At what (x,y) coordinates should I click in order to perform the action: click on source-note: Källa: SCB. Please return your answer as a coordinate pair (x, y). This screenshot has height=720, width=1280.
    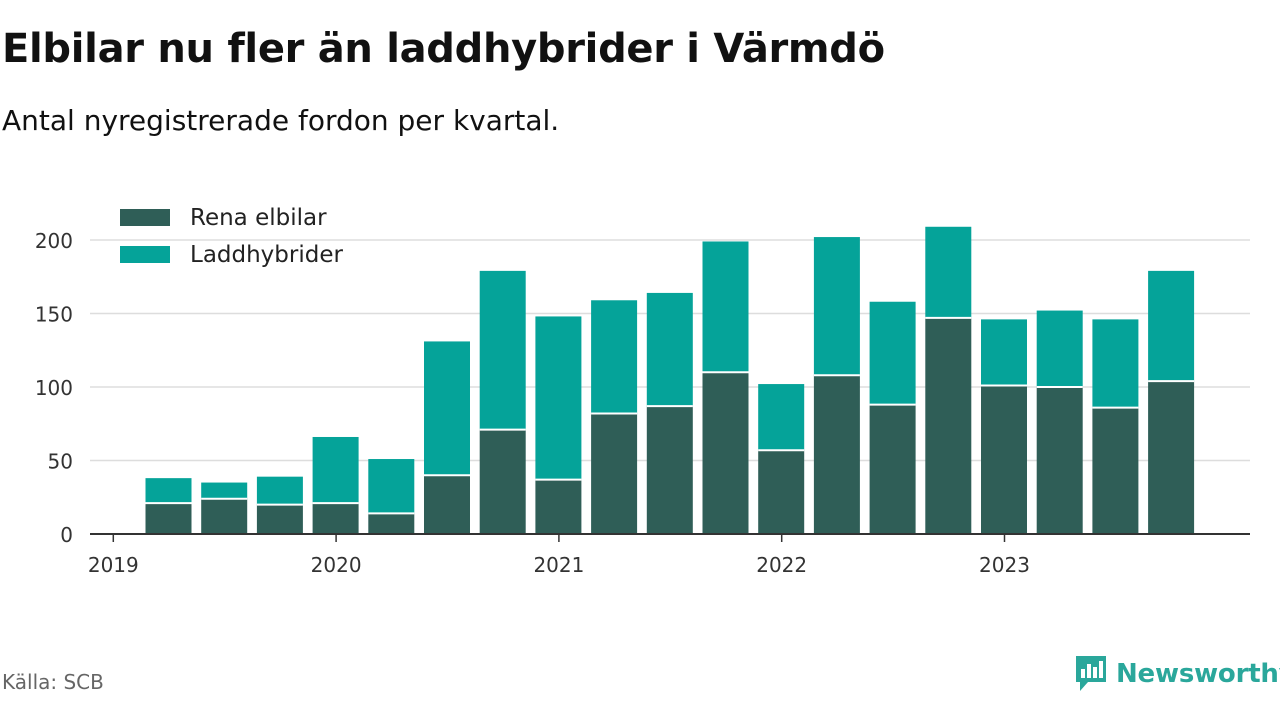
    Looking at the image, I should click on (53, 682).